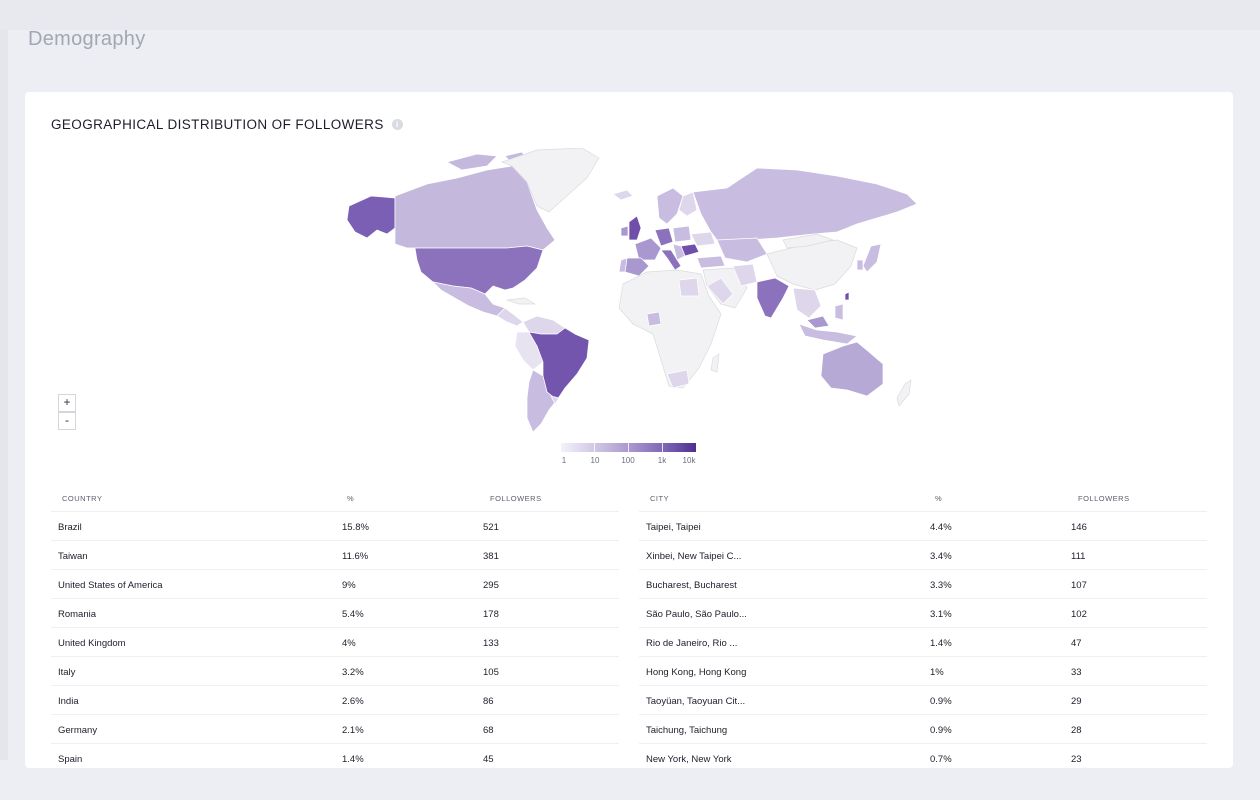 This screenshot has height=800, width=1260. I want to click on city-followers: 47, so click(1076, 643).